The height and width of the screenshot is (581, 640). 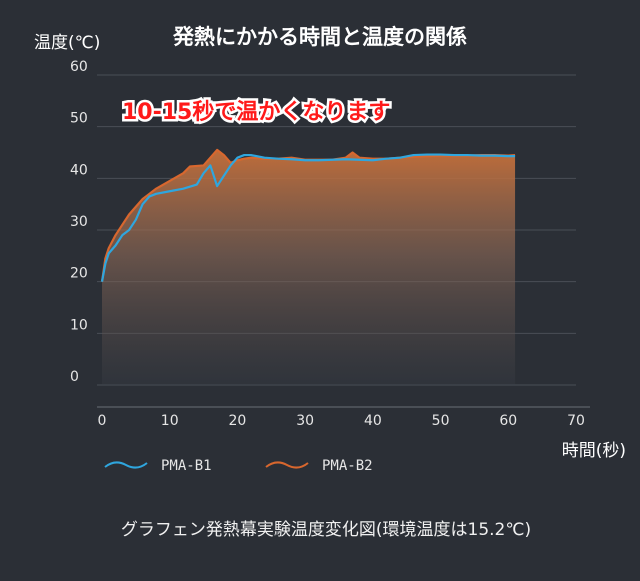 What do you see at coordinates (347, 466) in the screenshot?
I see `legend-label-PMA-B2: PMA-B2` at bounding box center [347, 466].